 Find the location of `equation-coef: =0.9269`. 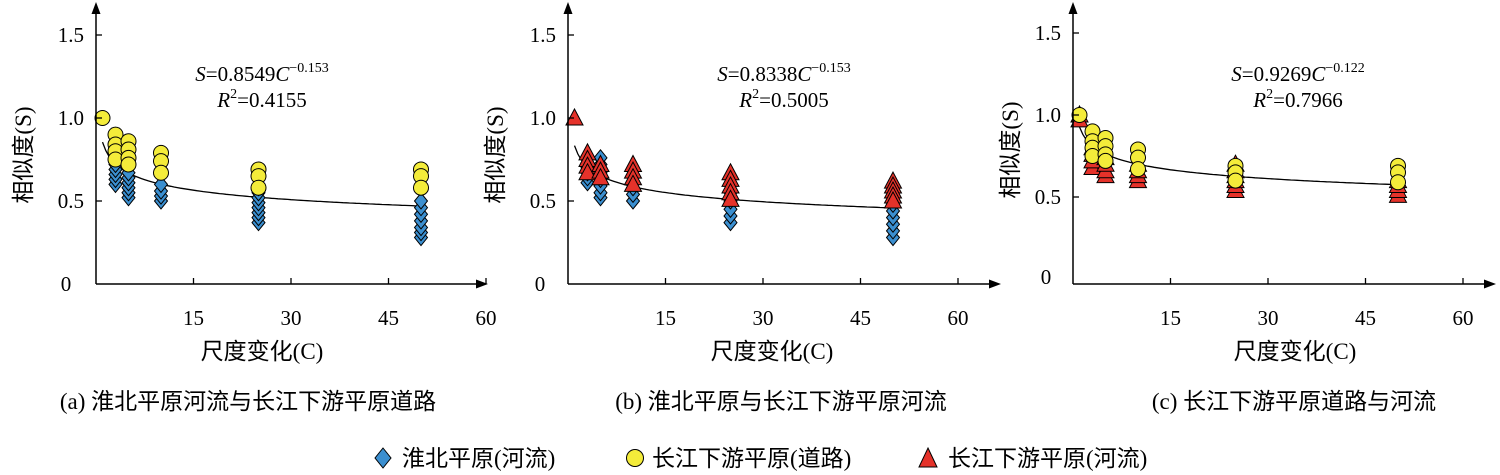

equation-coef: =0.9269 is located at coordinates (1277, 74).